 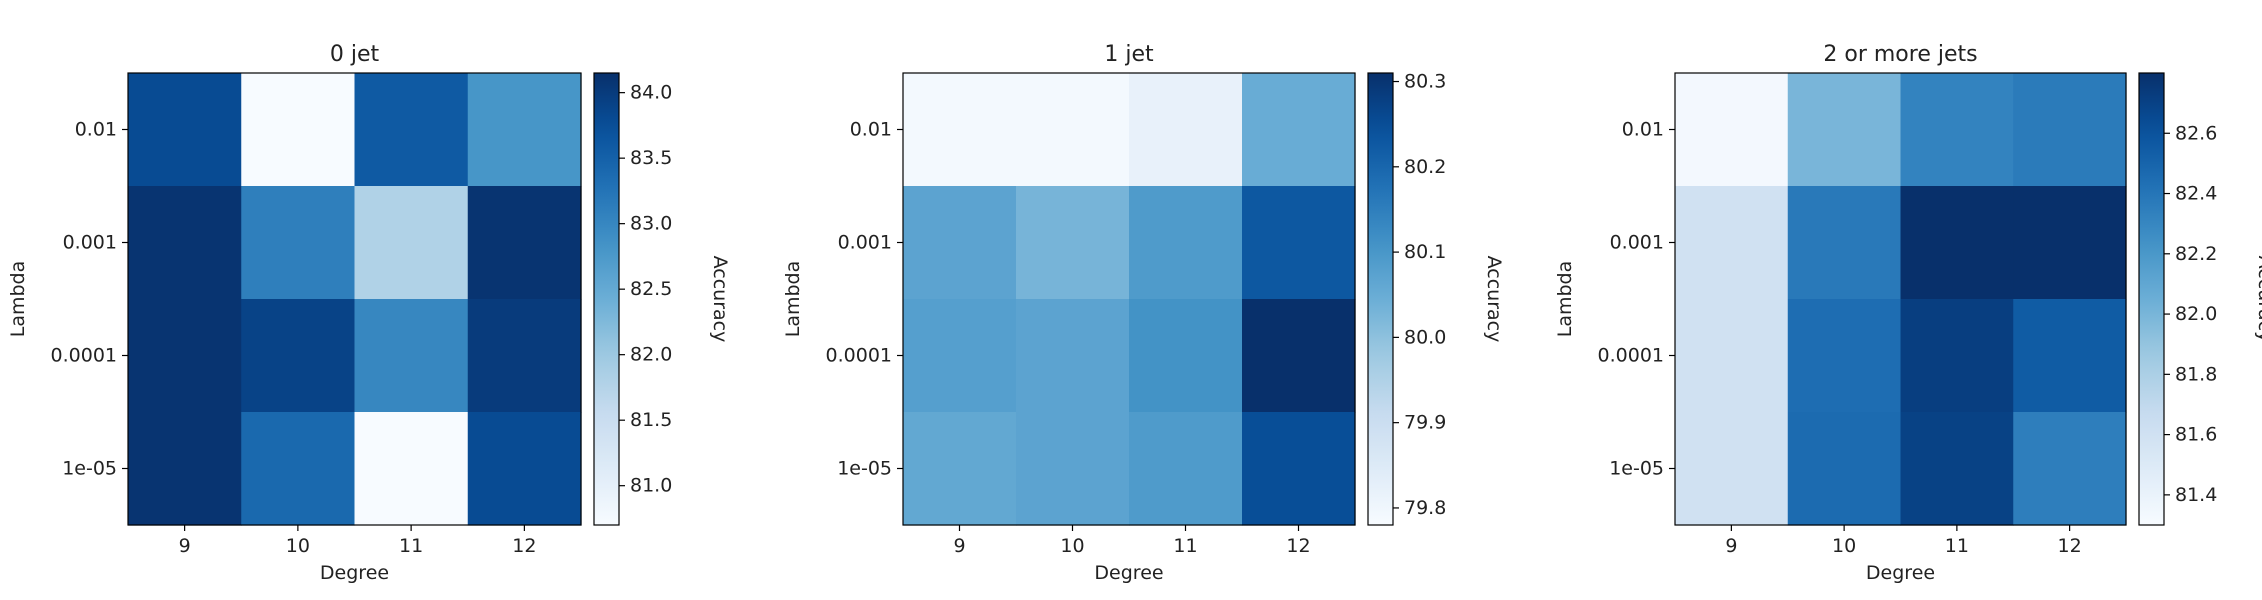 I want to click on colorbar-tick-label: 82.4, so click(x=2196, y=194).